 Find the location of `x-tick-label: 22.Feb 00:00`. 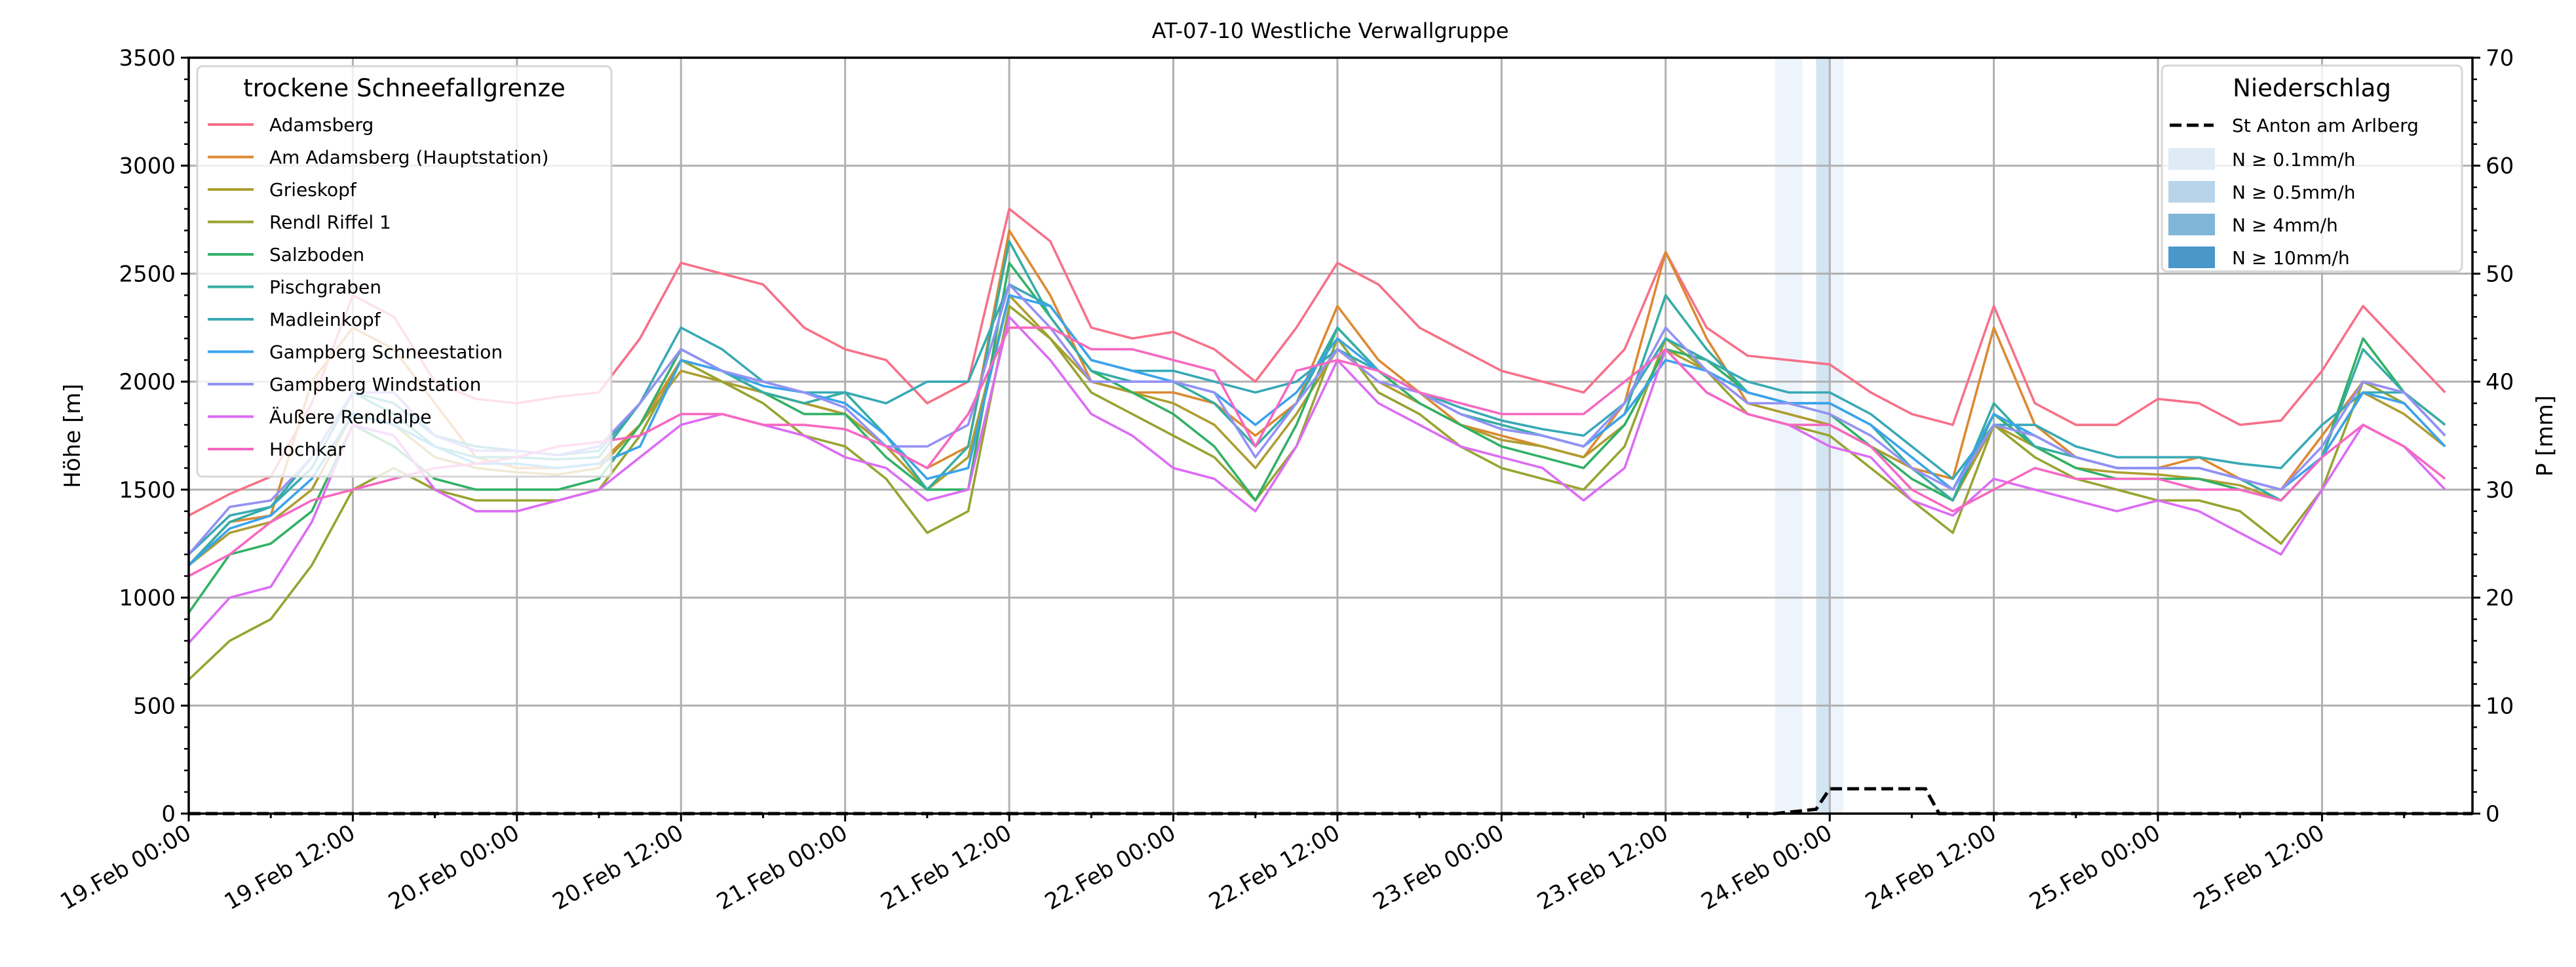

x-tick-label: 22.Feb 00:00 is located at coordinates (1110, 867).